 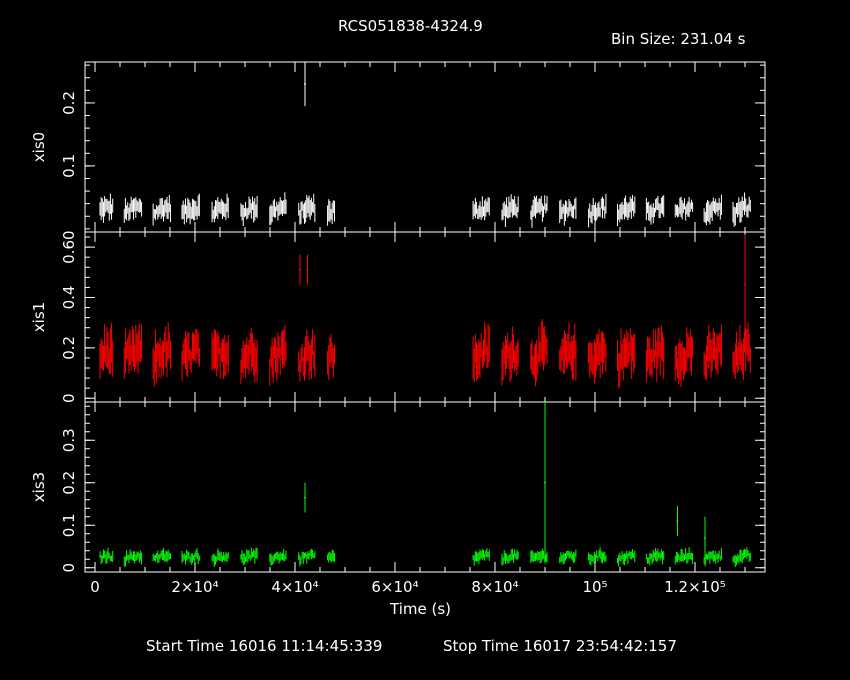 I want to click on bin-size-label: Bin Size: 231.04 s, so click(x=678, y=39).